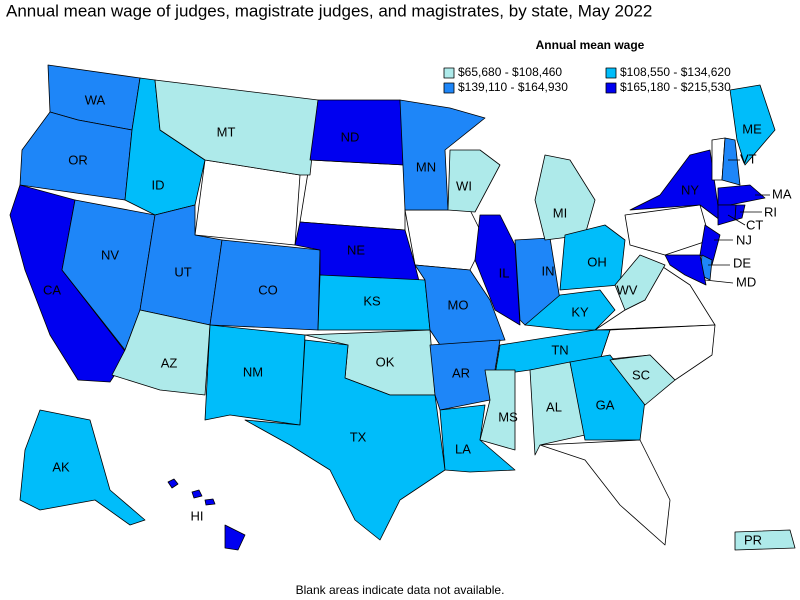  What do you see at coordinates (464, 185) in the screenshot?
I see `state-label: WI` at bounding box center [464, 185].